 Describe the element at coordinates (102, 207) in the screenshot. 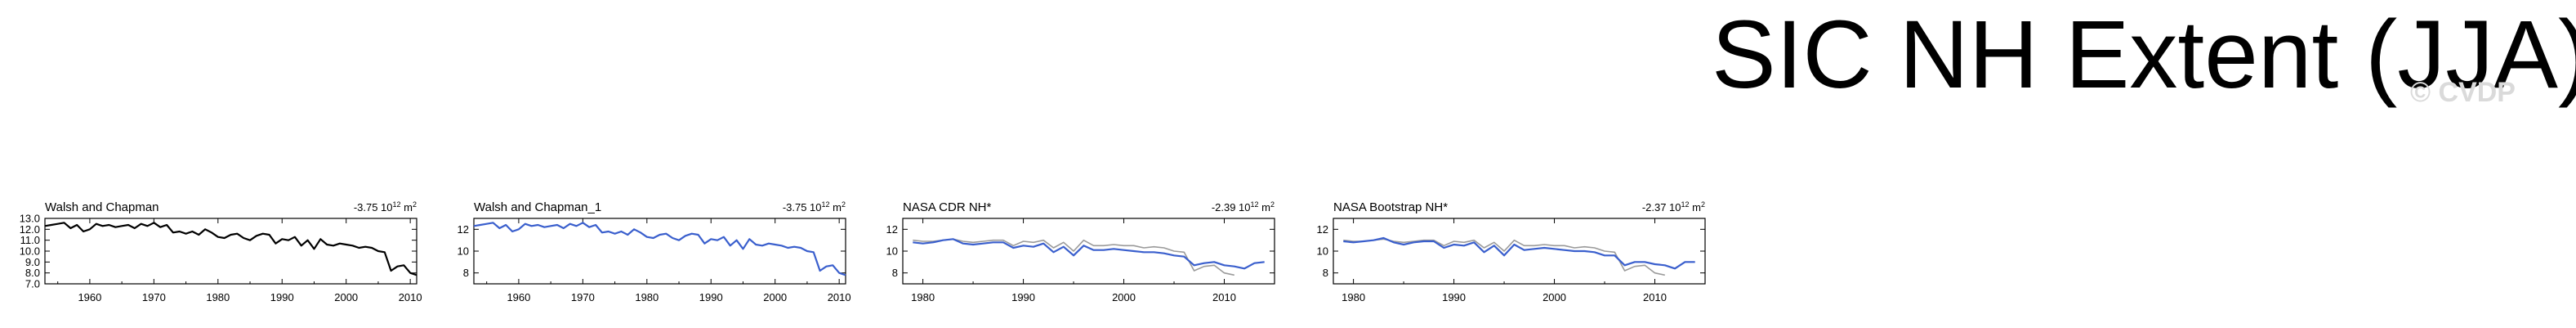

I see `panel-title: Walsh and Chapman` at that location.